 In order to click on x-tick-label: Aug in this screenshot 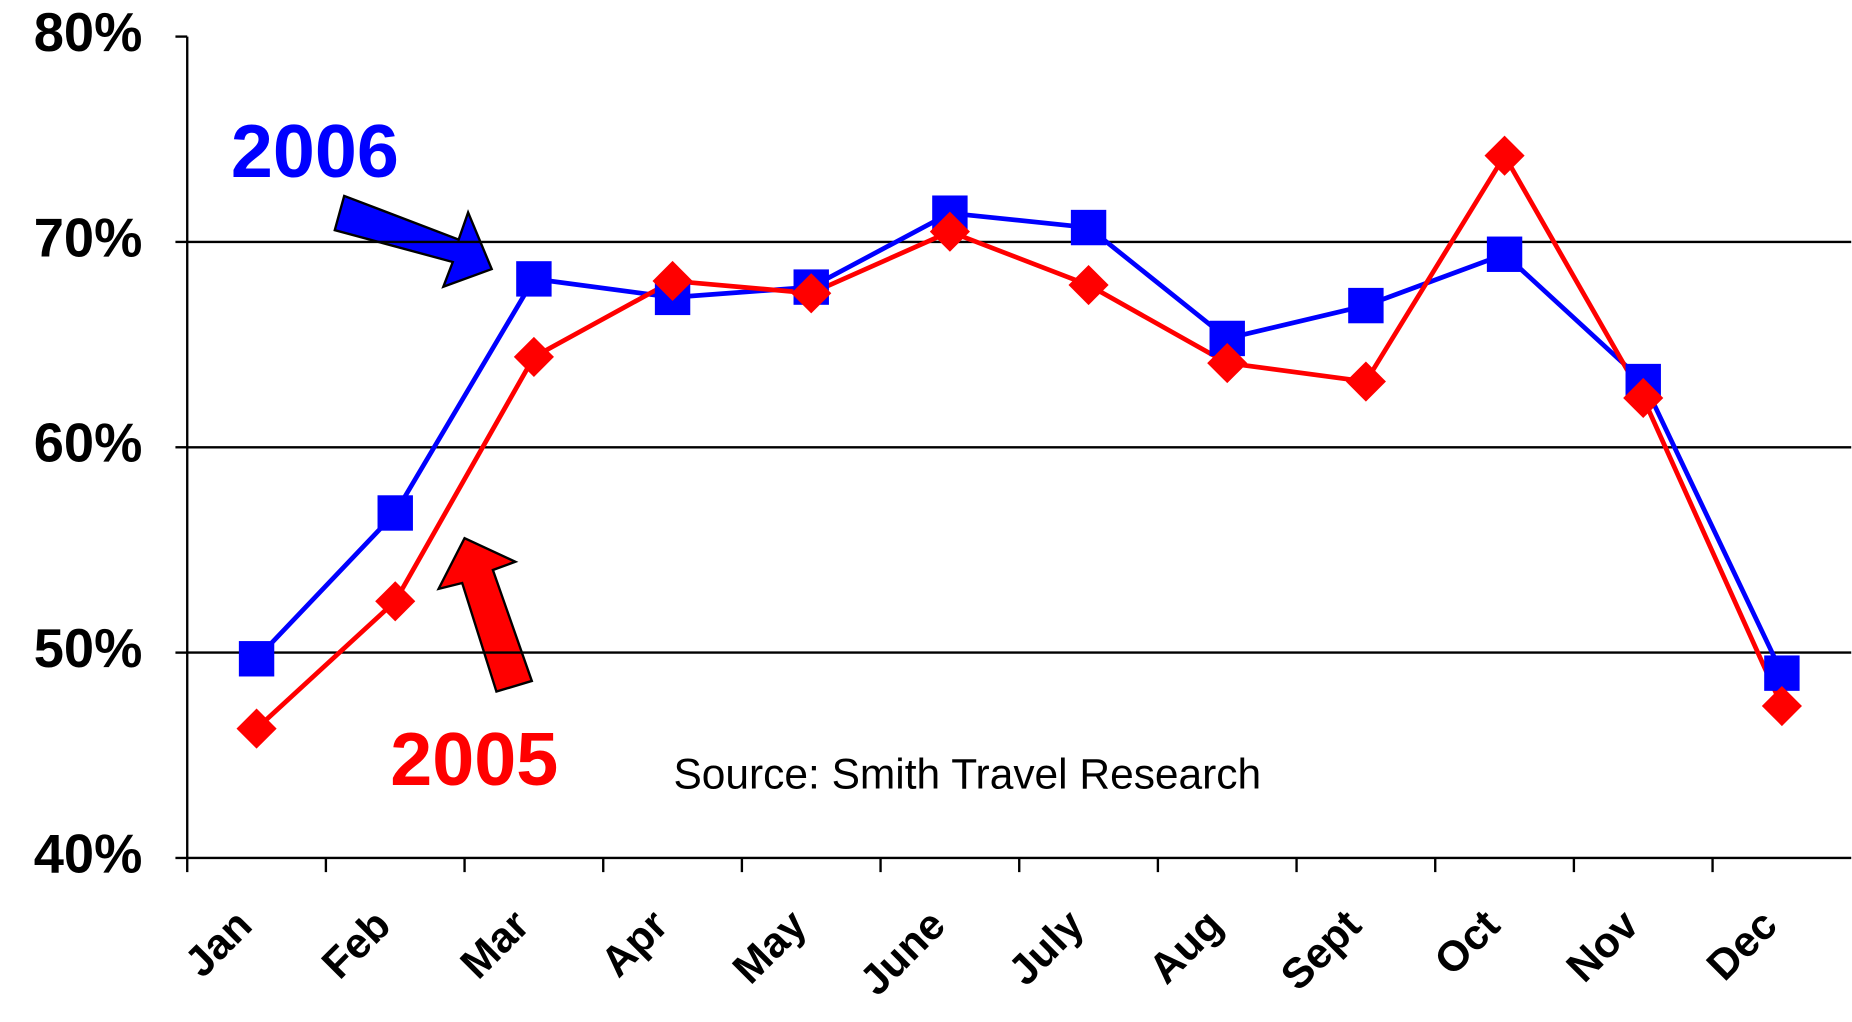, I will do `click(1186, 947)`.